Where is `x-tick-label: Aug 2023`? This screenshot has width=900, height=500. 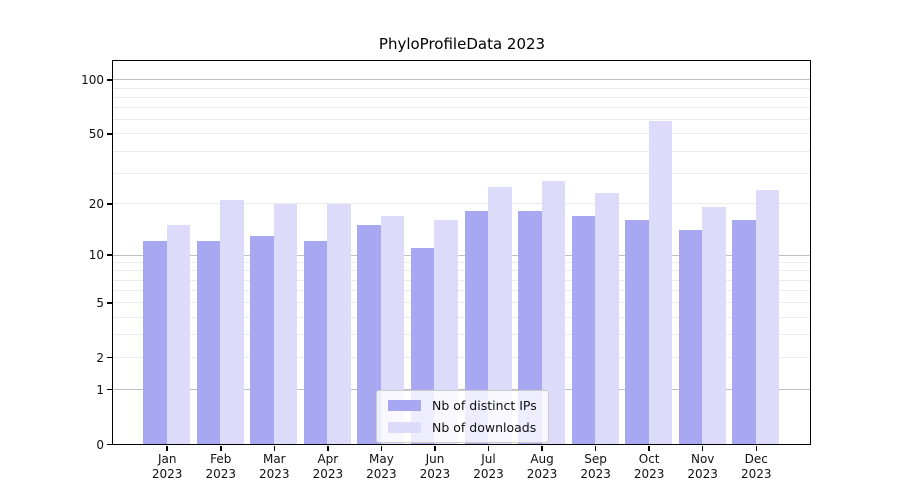 x-tick-label: Aug 2023 is located at coordinates (542, 467).